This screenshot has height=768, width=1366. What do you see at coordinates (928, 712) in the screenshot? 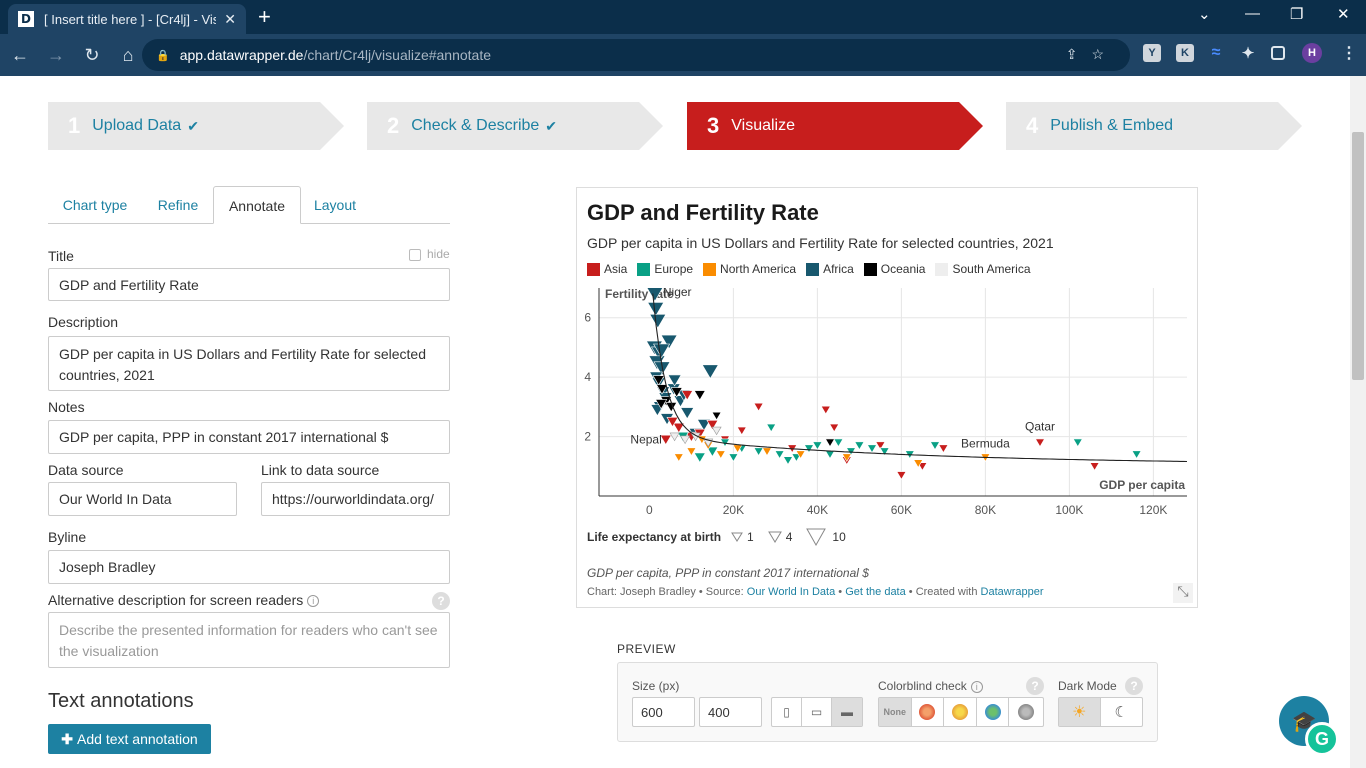
I see `colorblind-protanopia-button` at bounding box center [928, 712].